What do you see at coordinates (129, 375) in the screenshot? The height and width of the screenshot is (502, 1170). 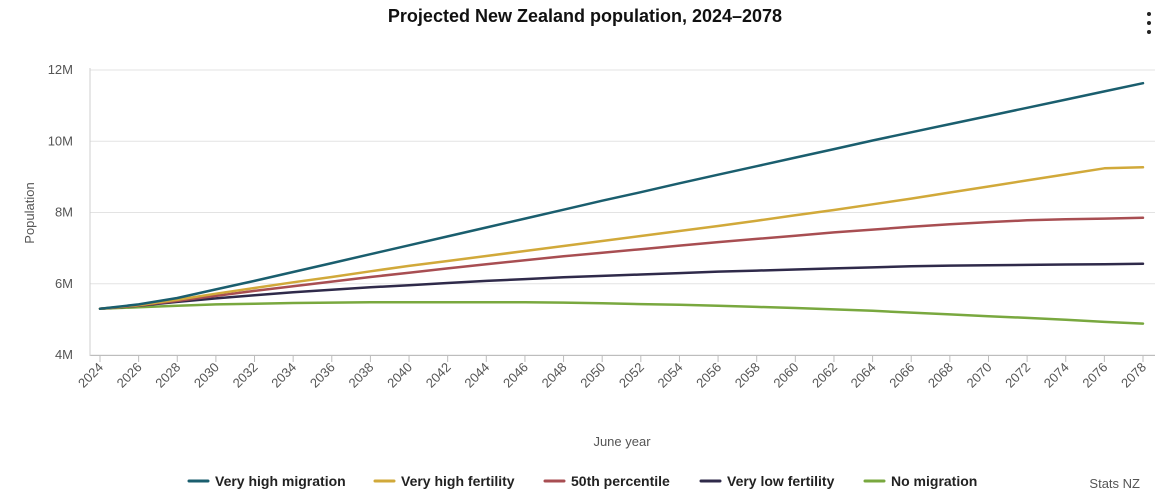 I see `x-tick-label: 2026` at bounding box center [129, 375].